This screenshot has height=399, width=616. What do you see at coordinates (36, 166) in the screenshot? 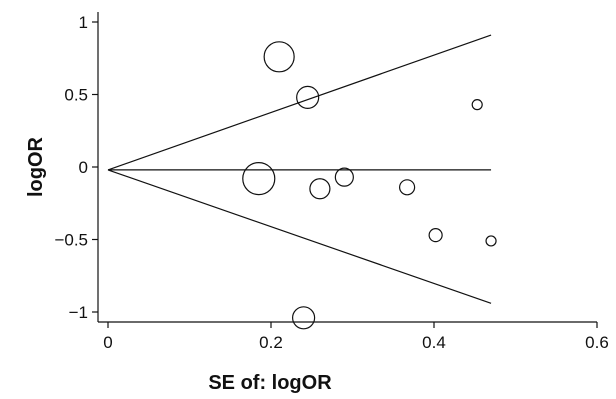
I see `y-axis-title: logOR` at bounding box center [36, 166].